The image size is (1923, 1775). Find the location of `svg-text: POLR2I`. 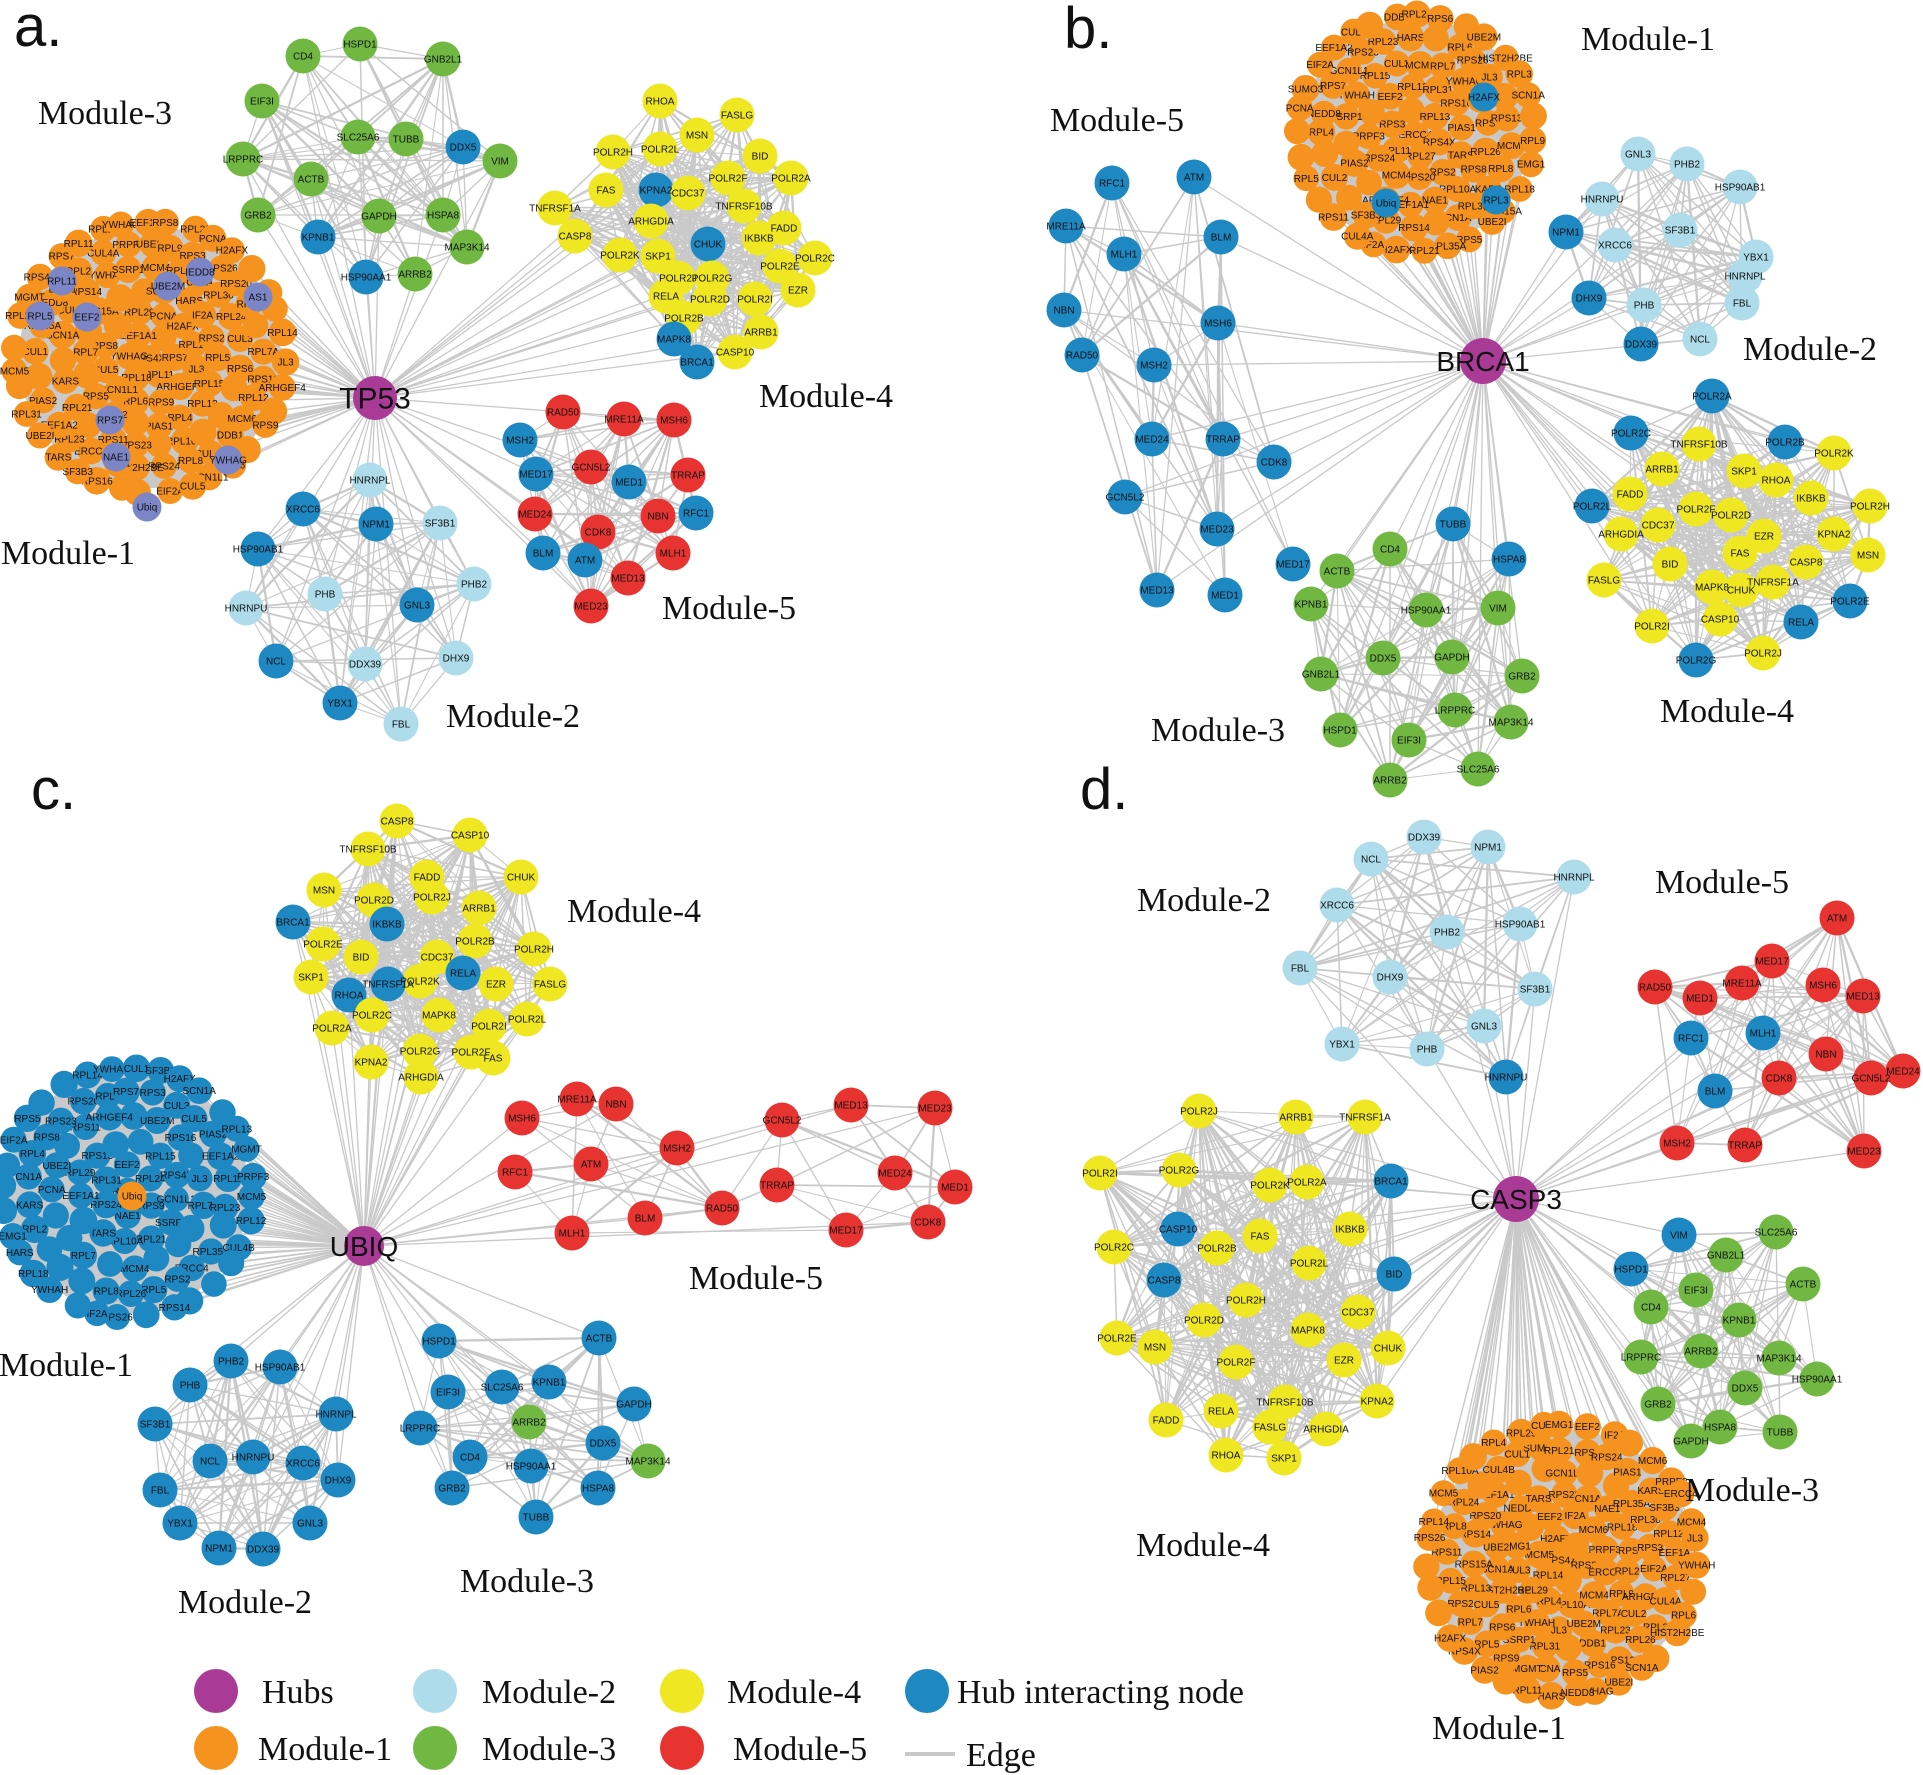

svg-text: POLR2I is located at coordinates (1652, 627).